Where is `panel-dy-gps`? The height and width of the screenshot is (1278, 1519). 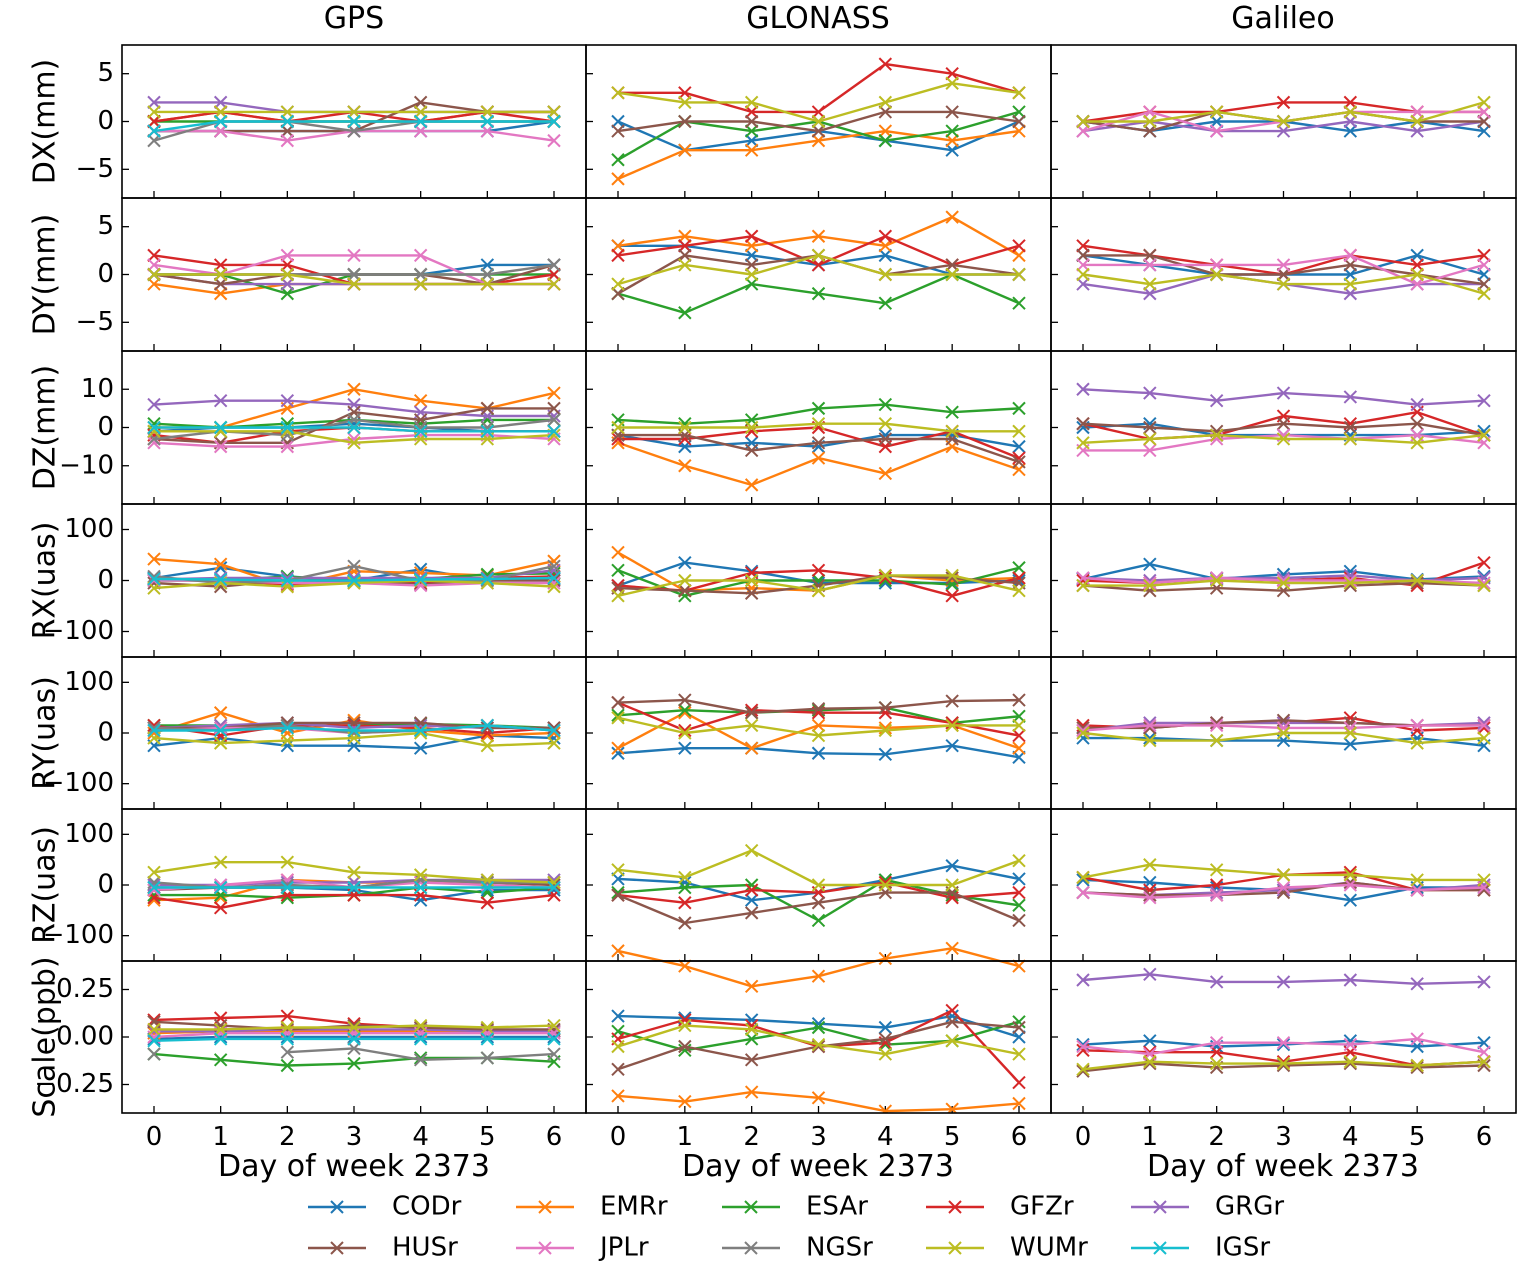 panel-dy-gps is located at coordinates (354, 274).